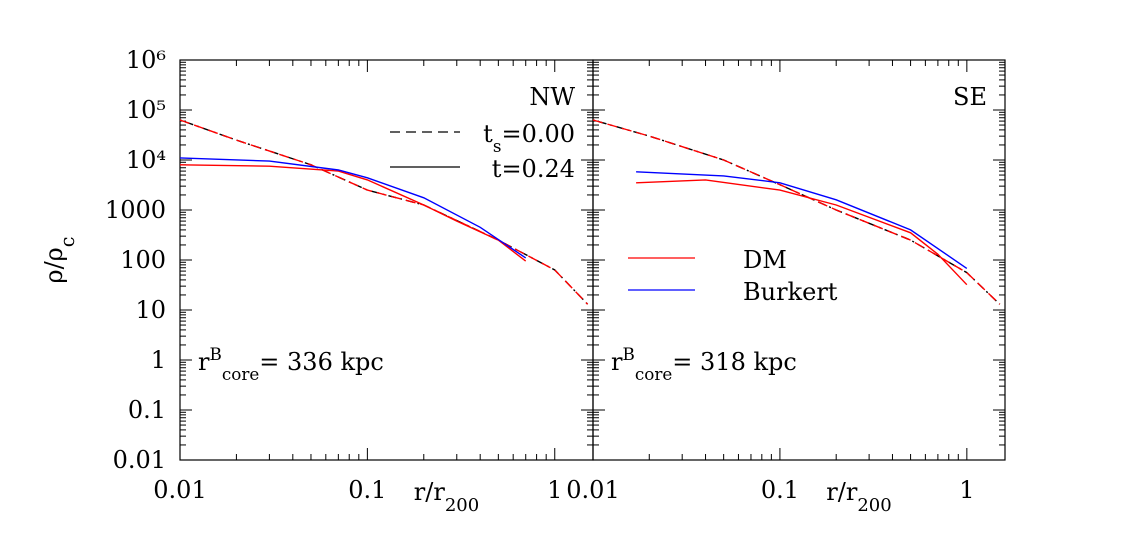 The height and width of the screenshot is (536, 1125). Describe the element at coordinates (143, 260) in the screenshot. I see `y-tick-label: 100` at that location.